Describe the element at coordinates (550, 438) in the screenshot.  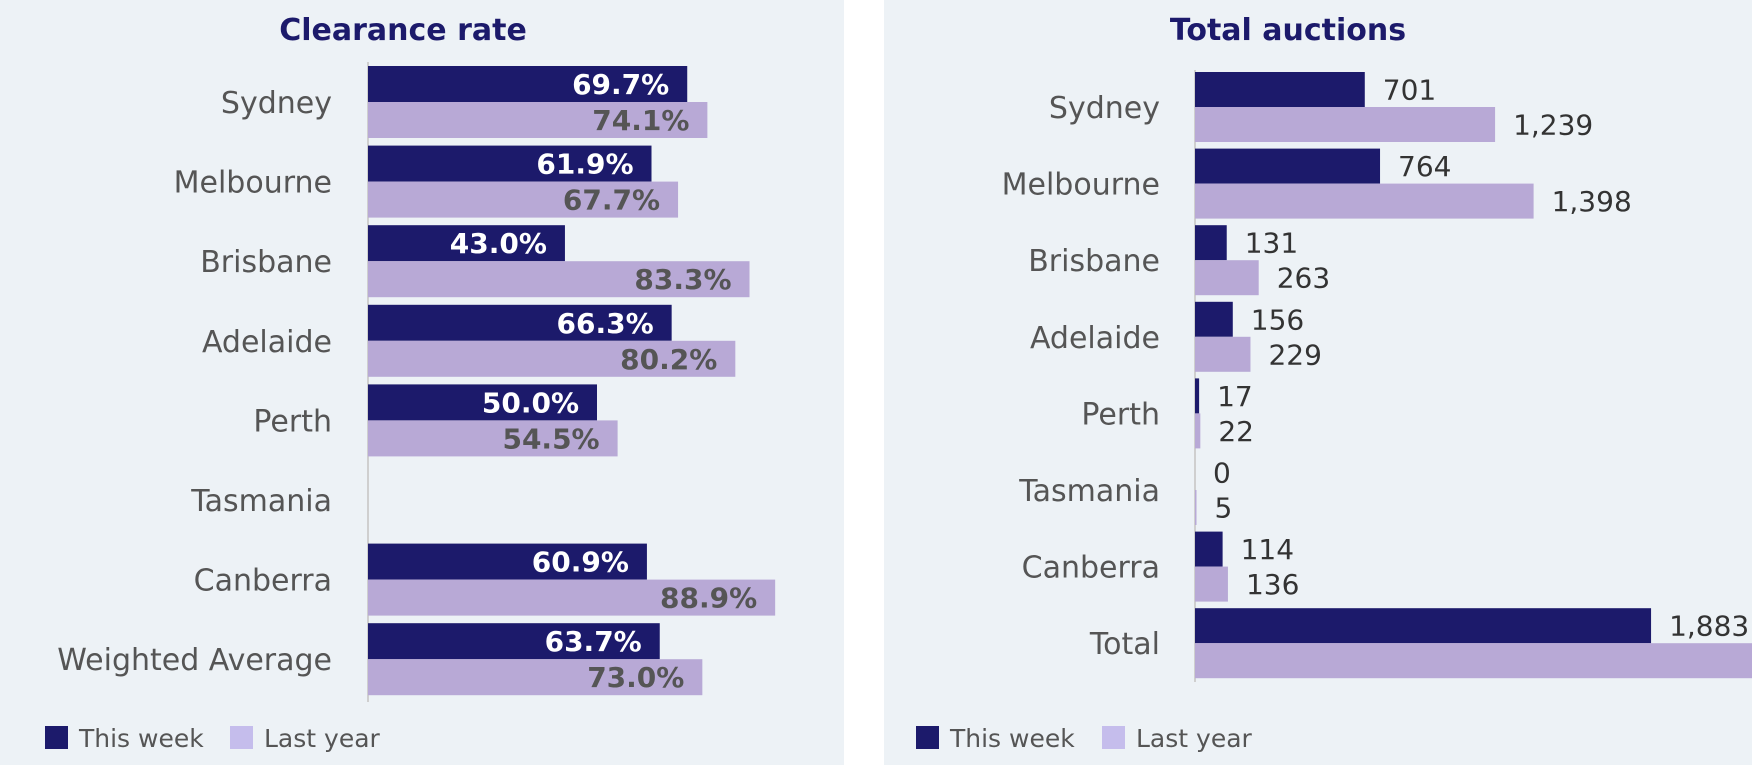
I see `data-label-perth-last-year: 54.5%` at that location.